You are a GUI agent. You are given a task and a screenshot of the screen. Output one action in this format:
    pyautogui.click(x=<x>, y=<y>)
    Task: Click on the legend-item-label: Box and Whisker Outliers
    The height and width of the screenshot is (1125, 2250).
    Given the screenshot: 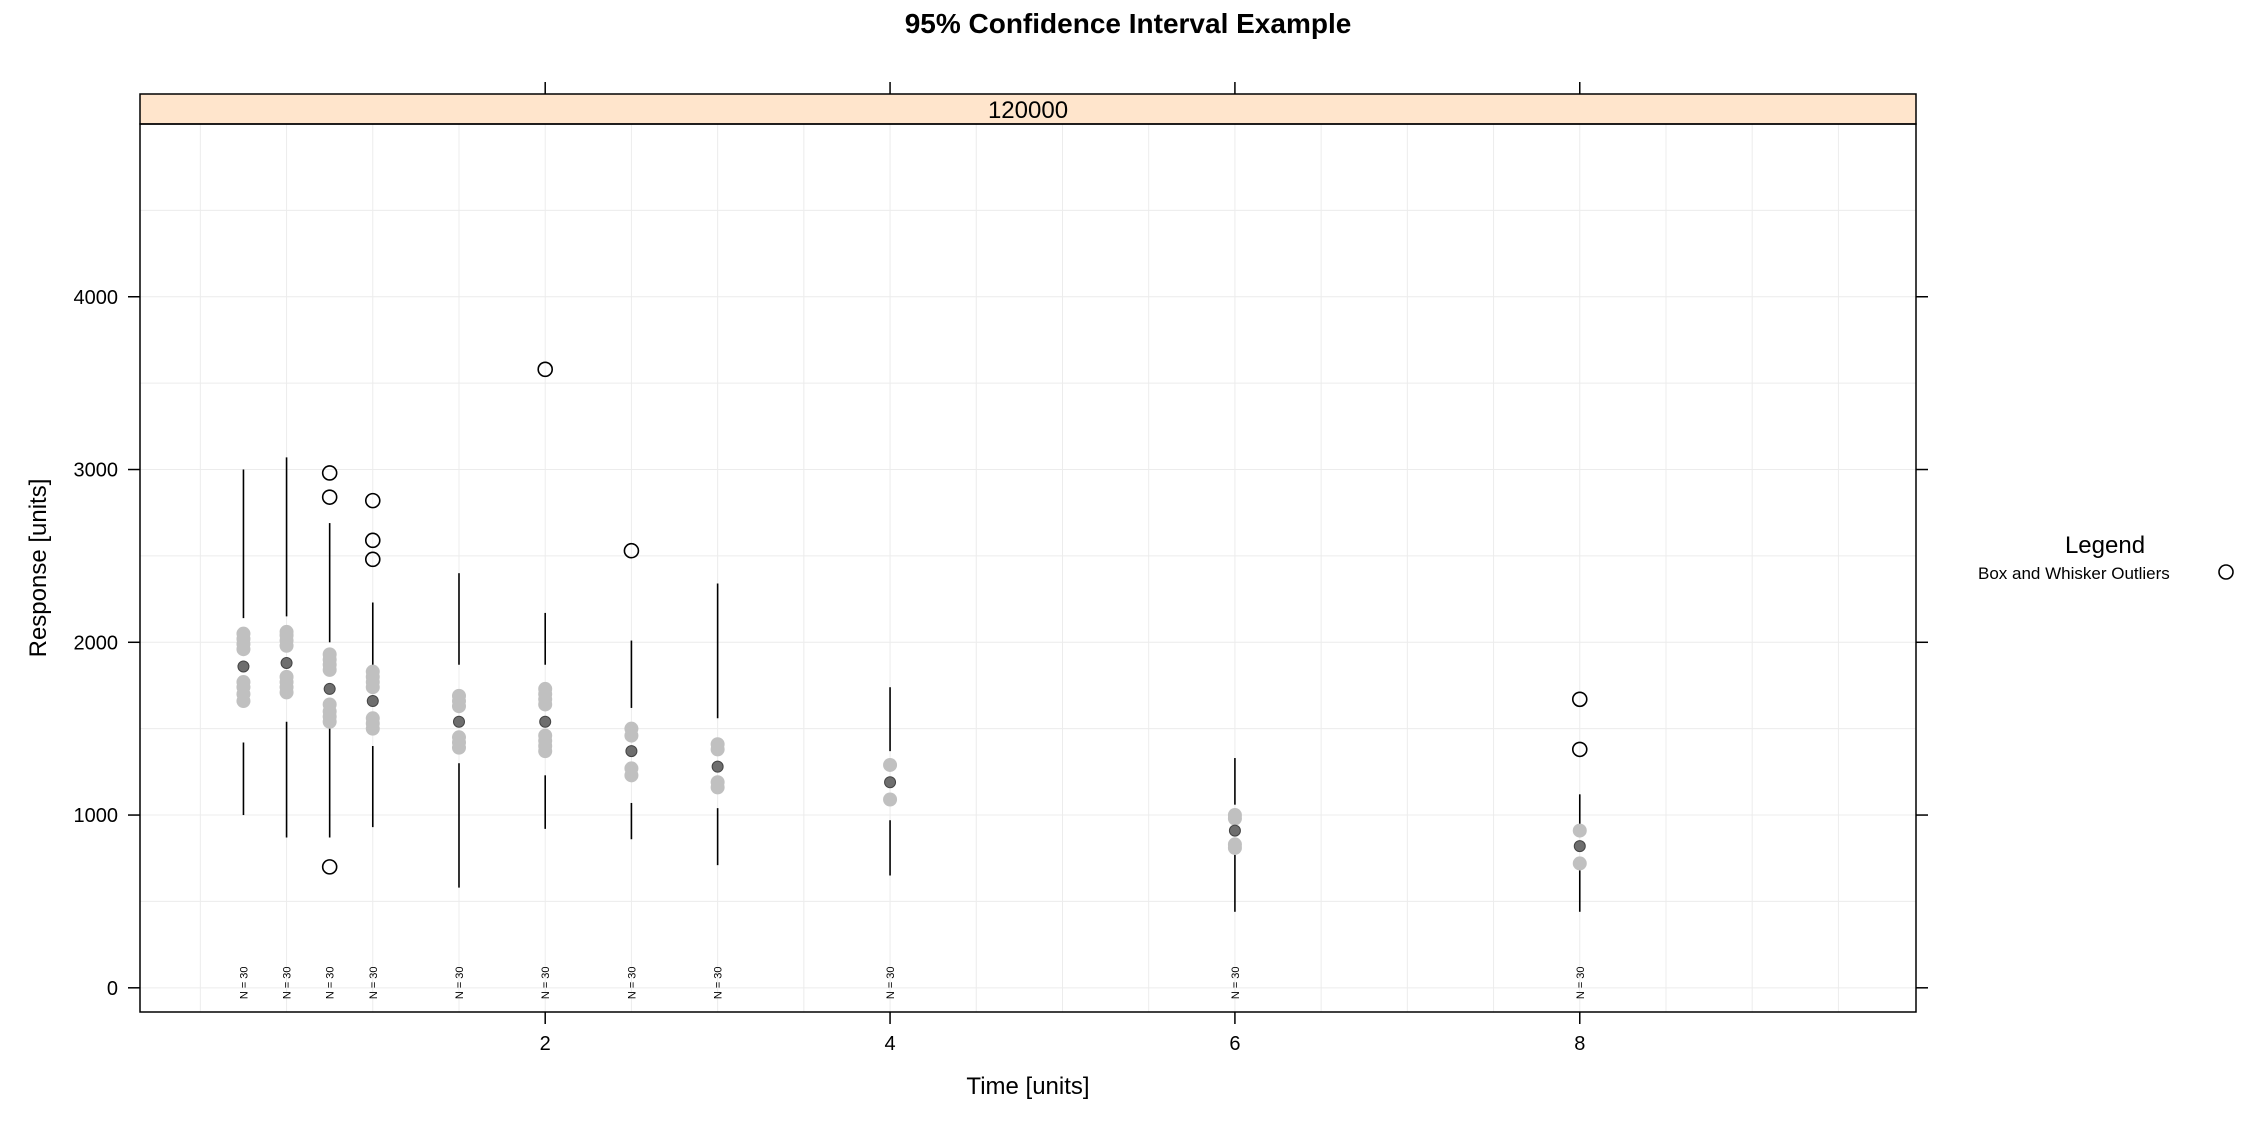 What is the action you would take?
    pyautogui.click(x=2074, y=573)
    